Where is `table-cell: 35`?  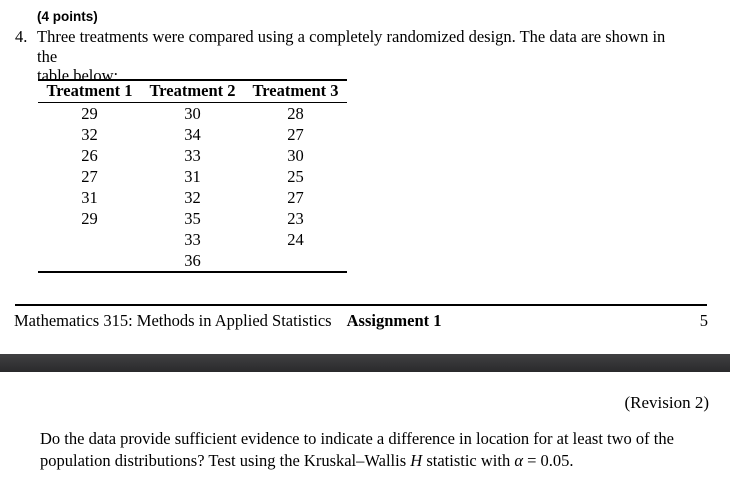 table-cell: 35 is located at coordinates (192, 218).